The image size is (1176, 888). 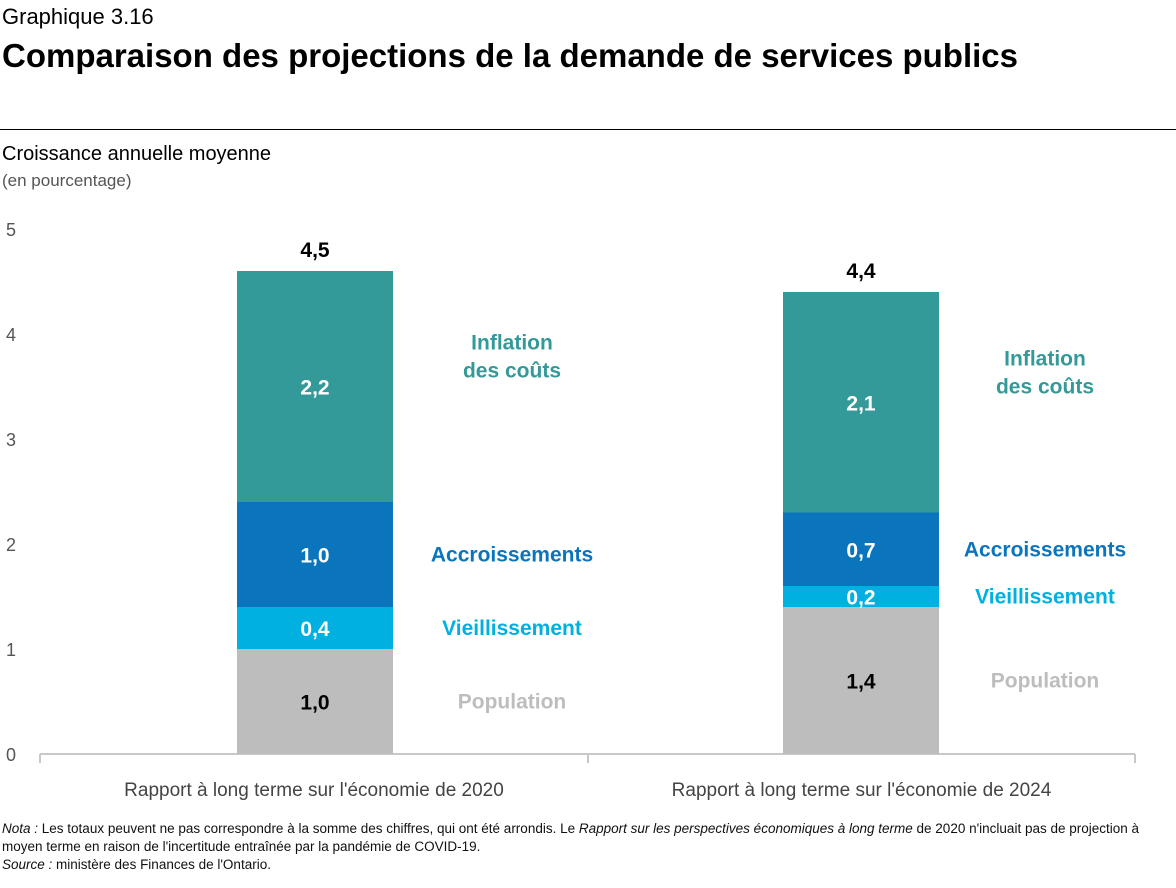 I want to click on data-label-vieillissement: 0,4, so click(x=315, y=629).